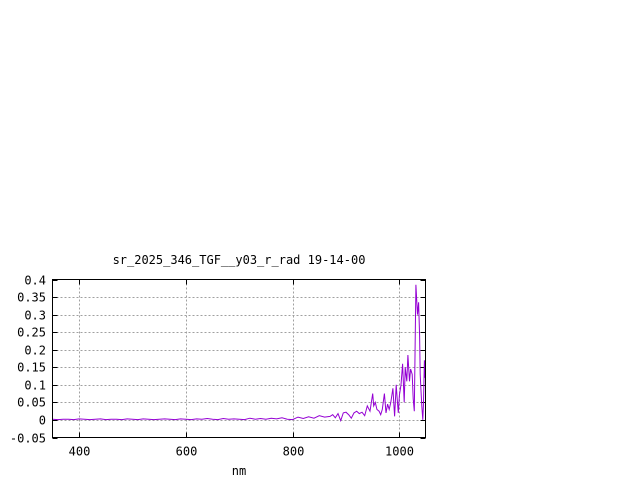  Describe the element at coordinates (239, 471) in the screenshot. I see `x-axis-label: nm` at that location.